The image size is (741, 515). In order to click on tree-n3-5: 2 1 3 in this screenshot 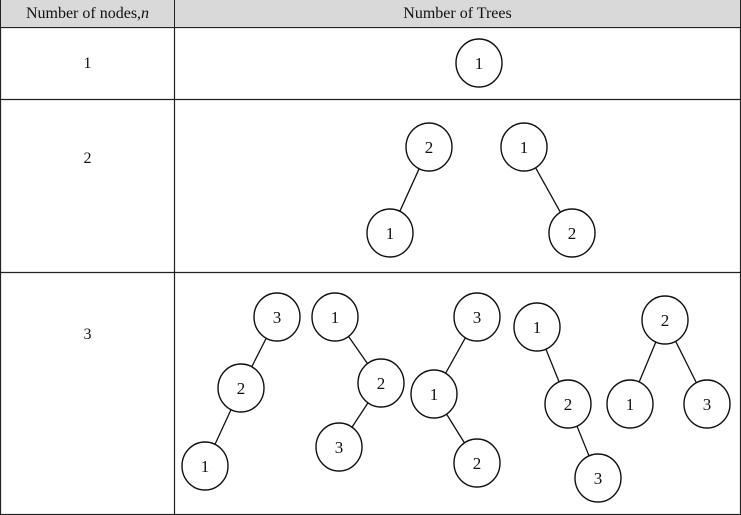, I will do `click(668, 362)`.